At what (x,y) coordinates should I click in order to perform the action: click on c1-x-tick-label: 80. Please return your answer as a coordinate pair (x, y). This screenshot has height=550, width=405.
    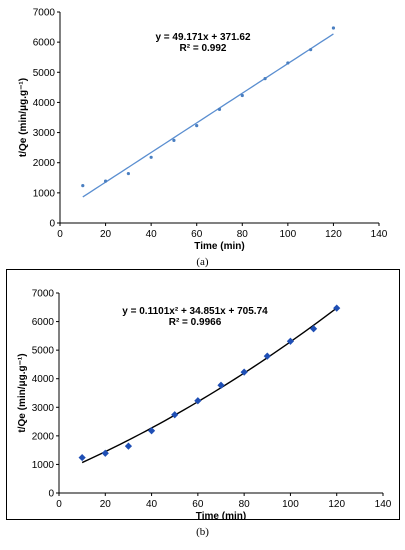
    Looking at the image, I should click on (245, 504).